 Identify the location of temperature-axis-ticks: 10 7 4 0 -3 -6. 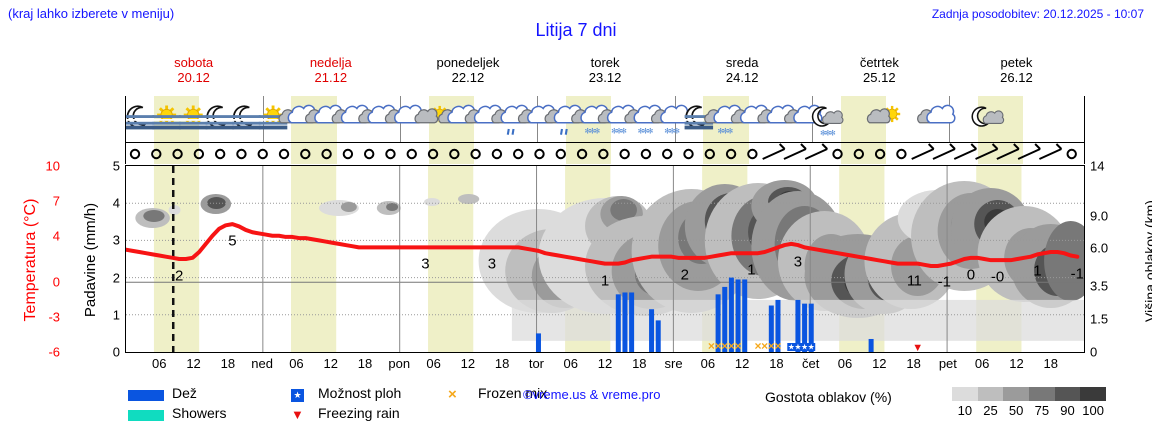
(44, 221).